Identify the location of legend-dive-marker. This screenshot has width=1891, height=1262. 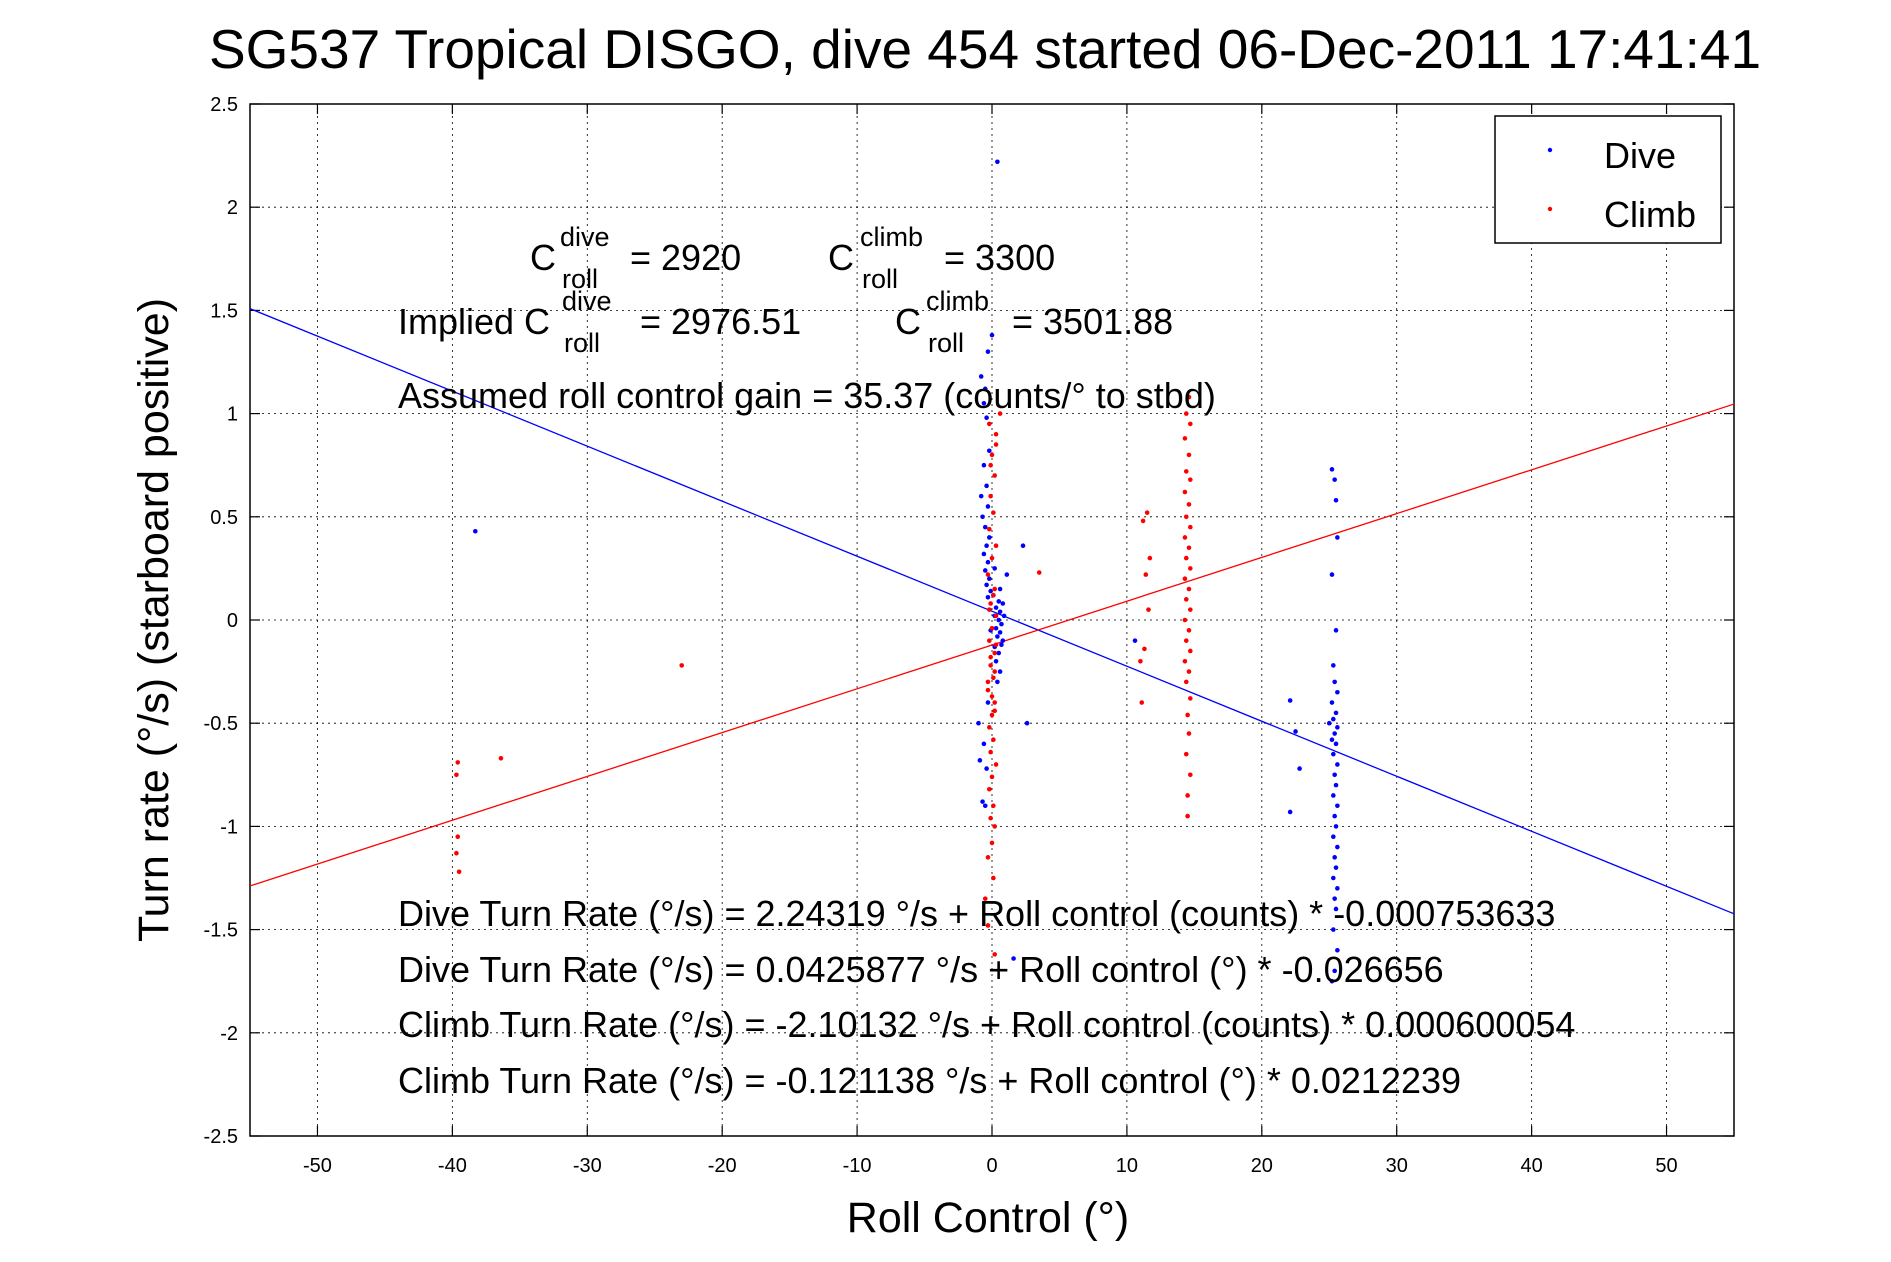
(1550, 150).